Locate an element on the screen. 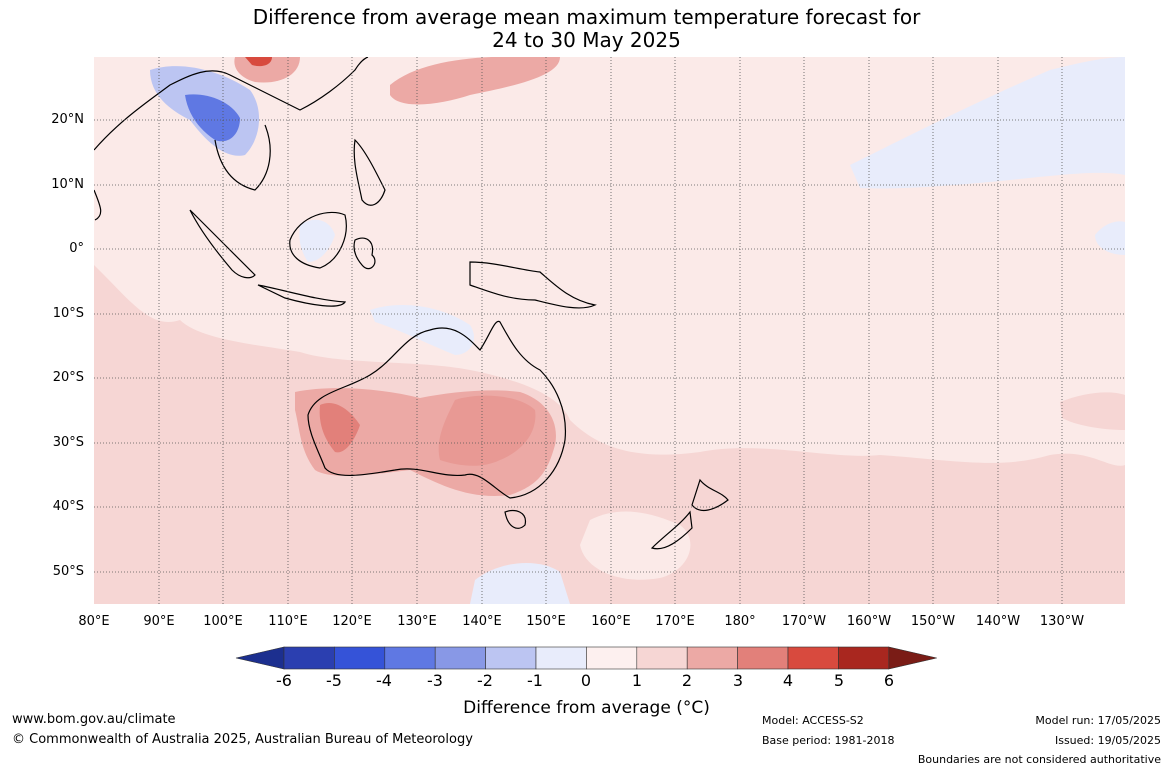 Image resolution: width=1173 pixels, height=770 pixels. lat-label: 40°S is located at coordinates (68, 506).